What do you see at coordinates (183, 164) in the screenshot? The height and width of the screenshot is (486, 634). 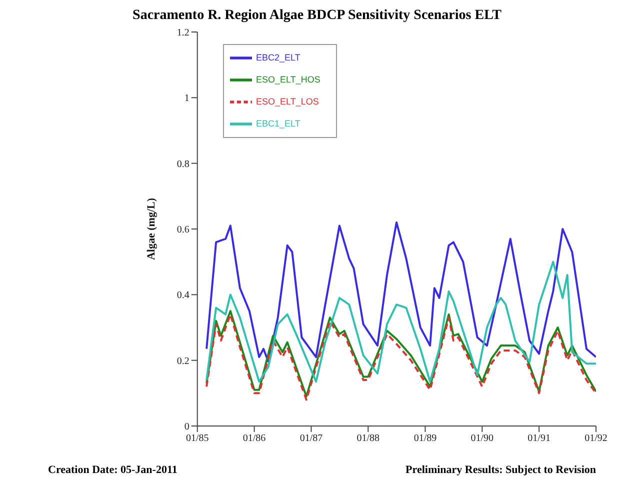 I see `y-tick-label: 0.8` at bounding box center [183, 164].